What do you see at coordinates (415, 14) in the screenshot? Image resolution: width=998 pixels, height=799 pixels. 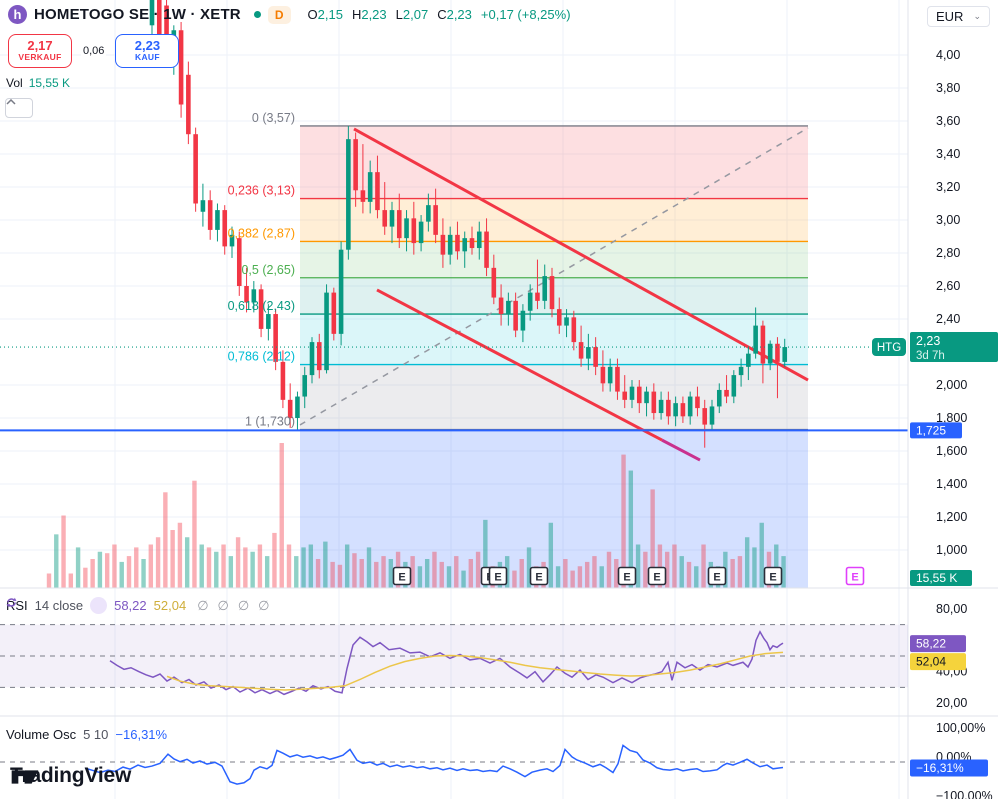 I see `low-value: 2,07` at bounding box center [415, 14].